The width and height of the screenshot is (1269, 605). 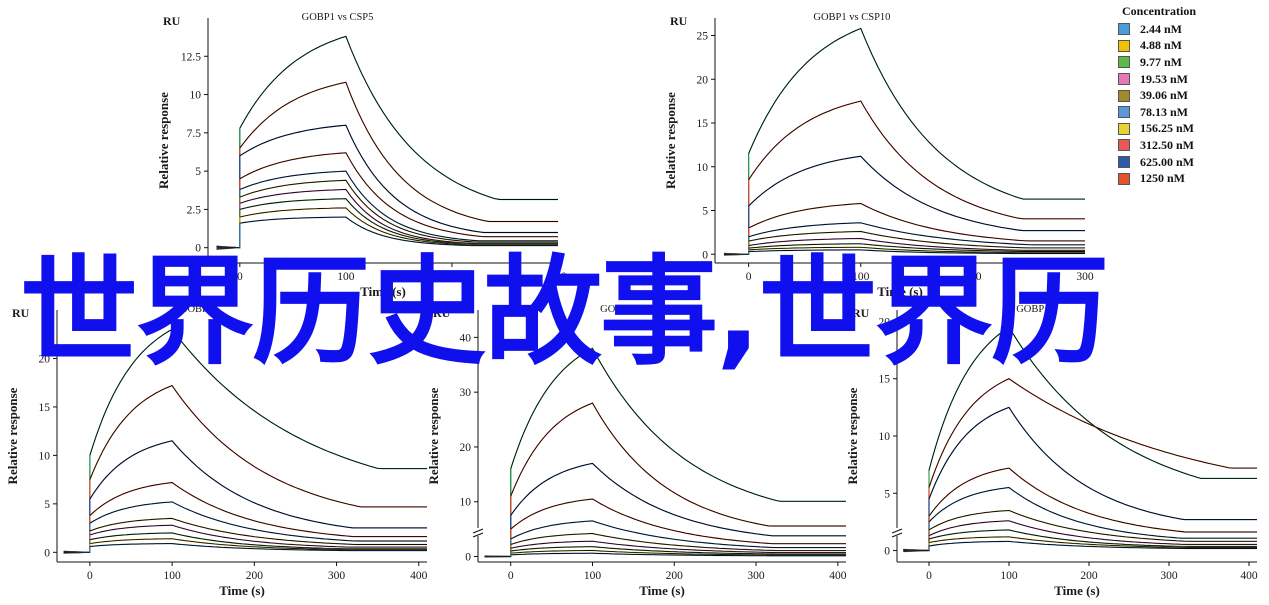 What do you see at coordinates (851, 17) in the screenshot?
I see `chart-title: GOBP1 vs CSP10` at bounding box center [851, 17].